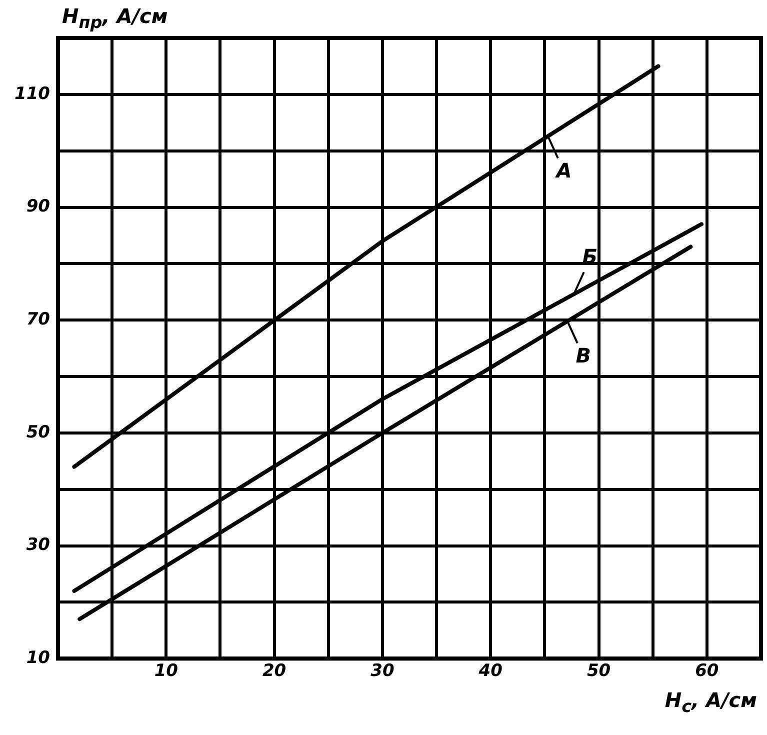  I want to click on y-tick-label: 50, so click(38, 432).